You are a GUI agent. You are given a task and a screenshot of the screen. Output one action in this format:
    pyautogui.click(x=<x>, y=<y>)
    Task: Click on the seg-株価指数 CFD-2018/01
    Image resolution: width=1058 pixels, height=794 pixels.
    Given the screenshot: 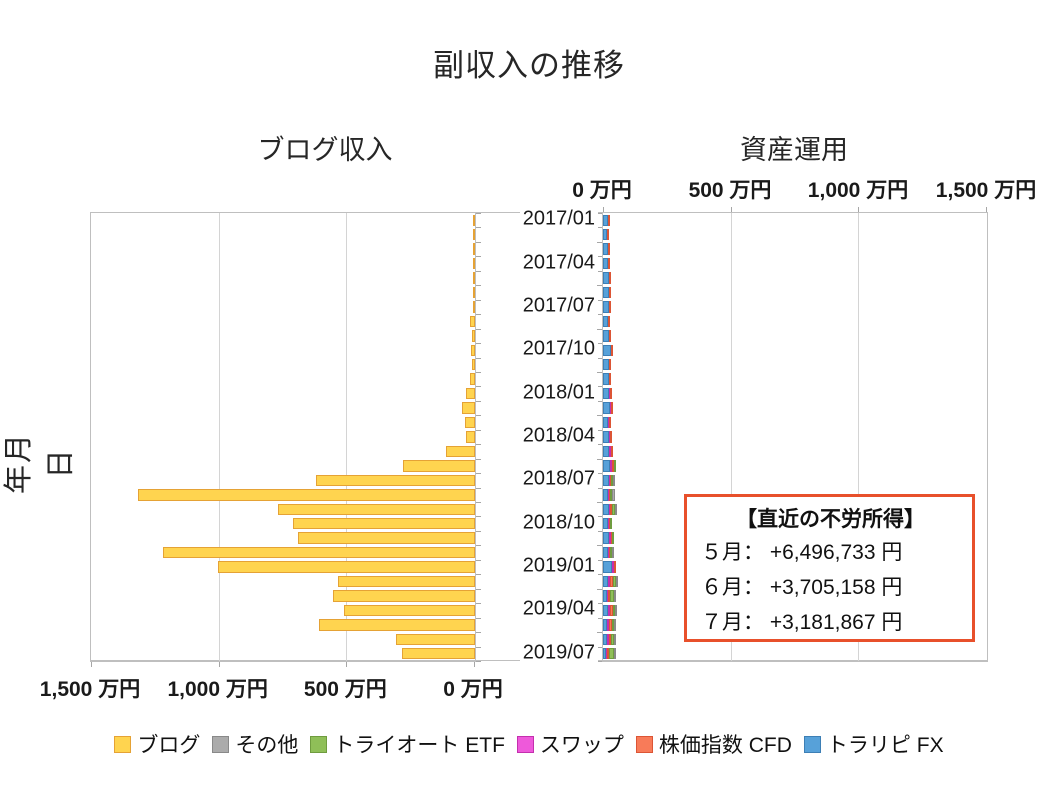 What is the action you would take?
    pyautogui.click(x=611, y=393)
    